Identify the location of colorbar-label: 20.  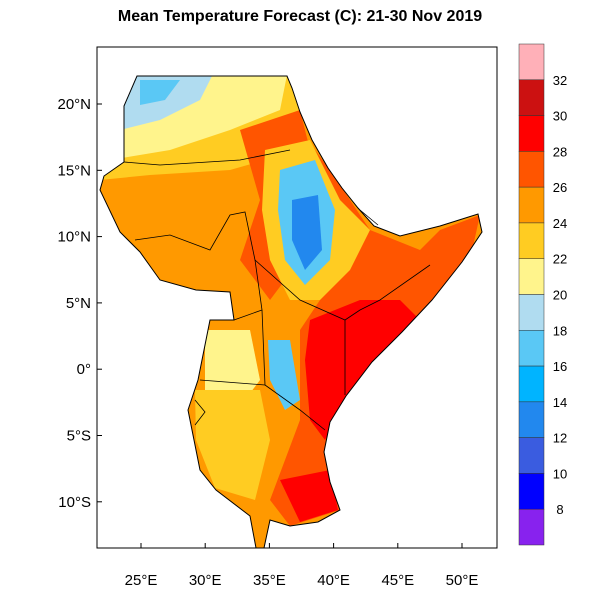
(560, 295).